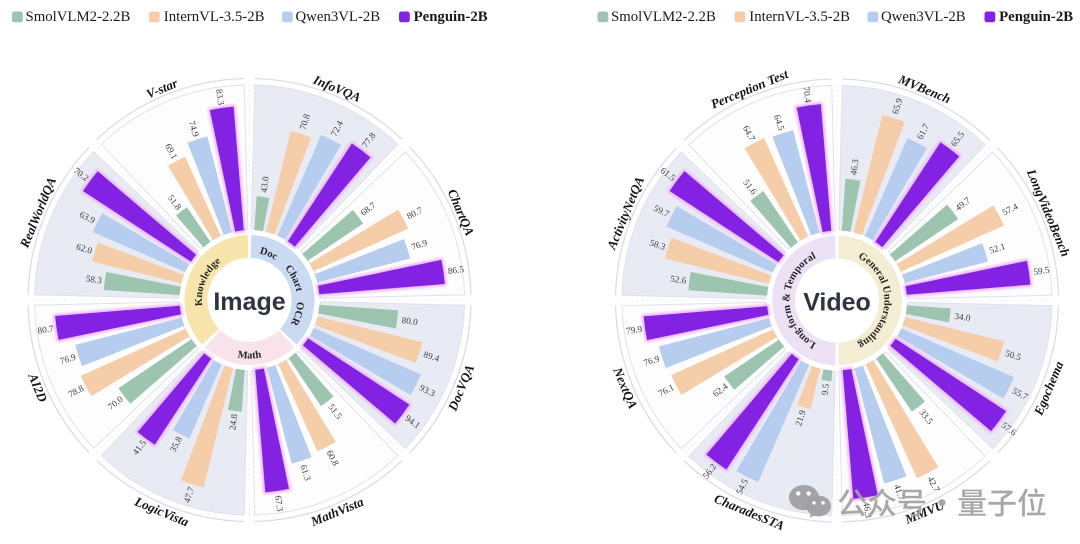  Describe the element at coordinates (305, 472) in the screenshot. I see `svg-text: 61.3` at that location.